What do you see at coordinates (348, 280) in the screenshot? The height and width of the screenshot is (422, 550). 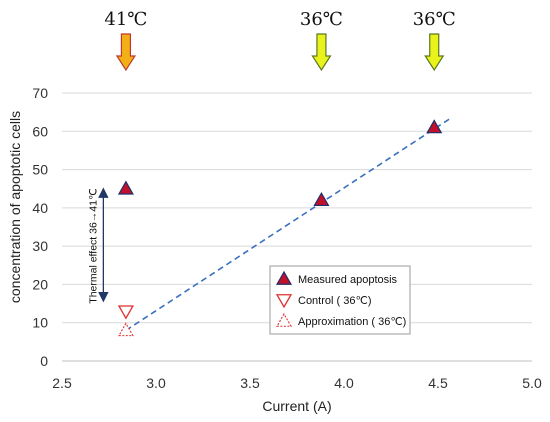 I see `legend-label: Measured apoptosis` at bounding box center [348, 280].